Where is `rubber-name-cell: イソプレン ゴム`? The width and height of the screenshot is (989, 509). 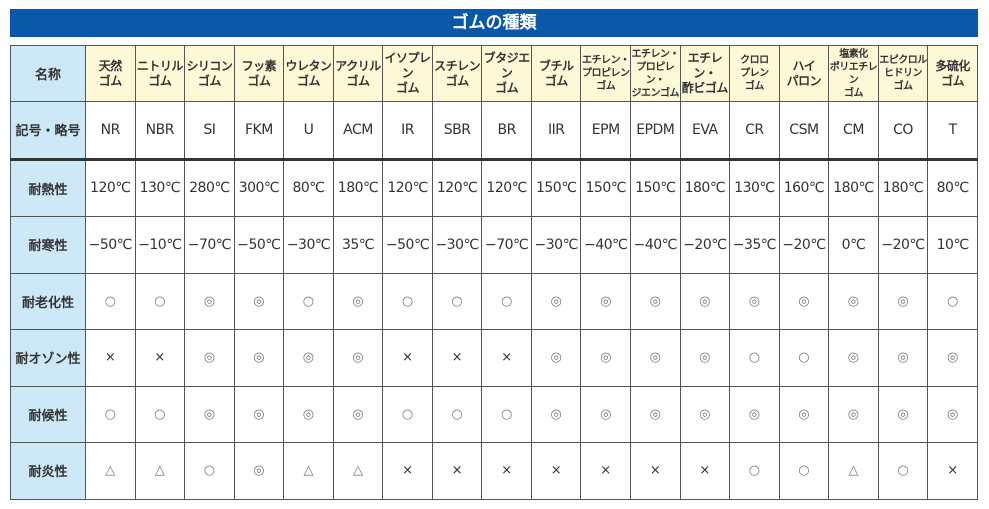 rubber-name-cell: イソプレン ゴム is located at coordinates (407, 73).